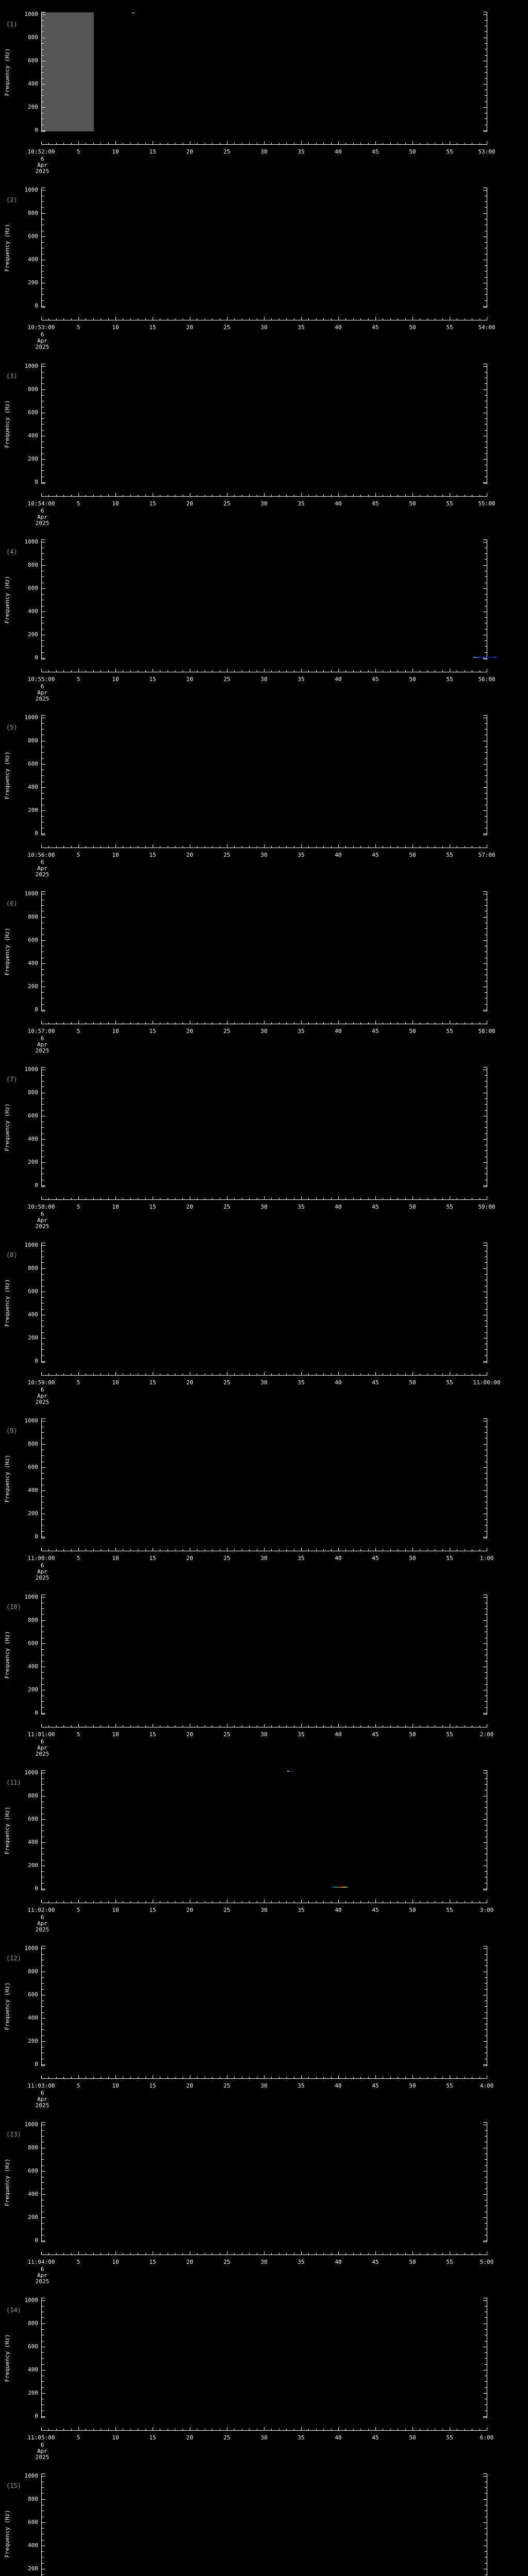  What do you see at coordinates (33, 1467) in the screenshot?
I see `y-tick-label: 600` at bounding box center [33, 1467].